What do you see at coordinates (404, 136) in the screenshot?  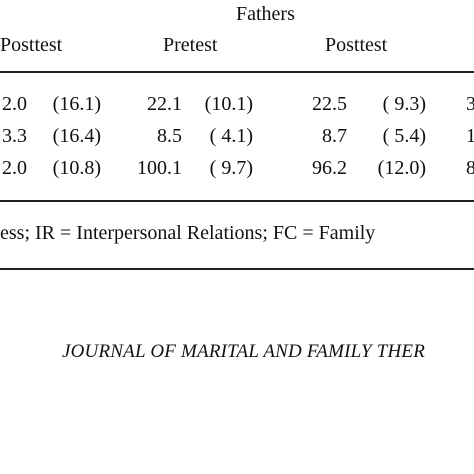 I see `cell-sd: ( 5.4)` at bounding box center [404, 136].